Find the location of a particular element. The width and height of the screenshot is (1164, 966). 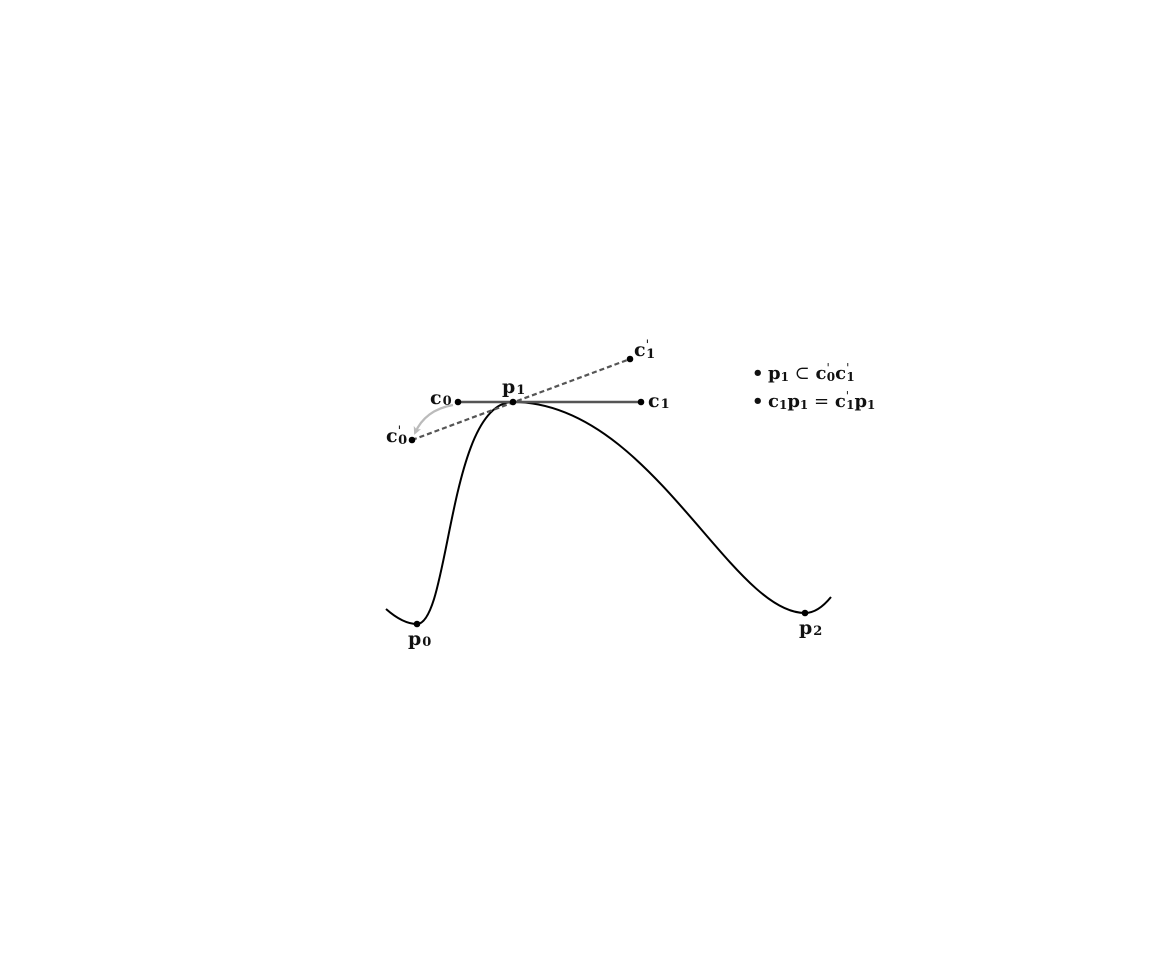

label-c0: c0 is located at coordinates (441, 398).